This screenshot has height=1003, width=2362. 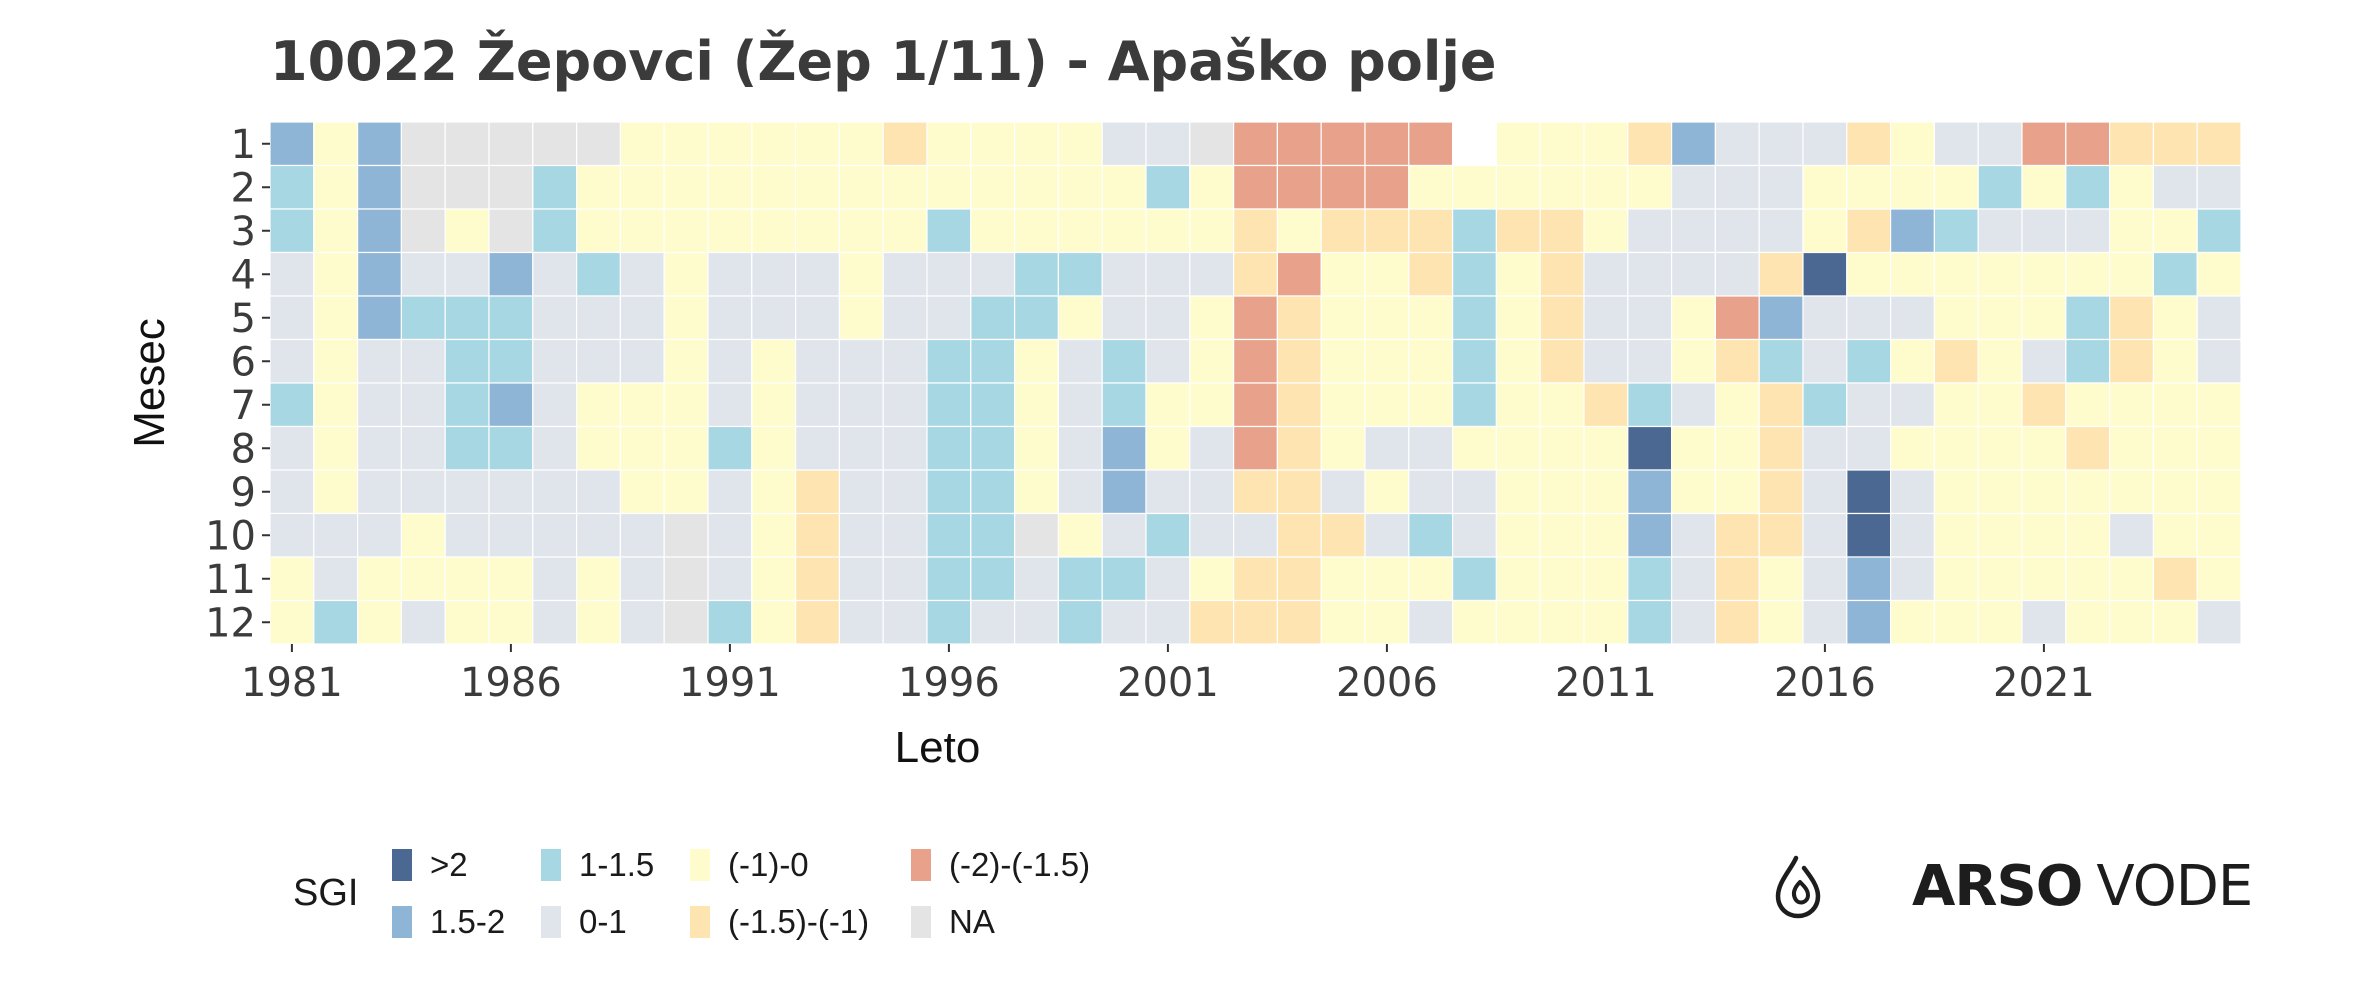 I want to click on legend-item-na: NA, so click(x=953, y=922).